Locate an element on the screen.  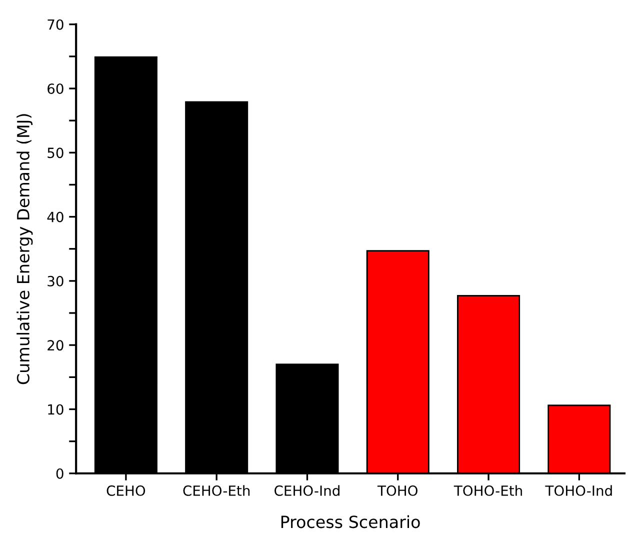
x-tick-label: CEHO-Eth is located at coordinates (216, 490).